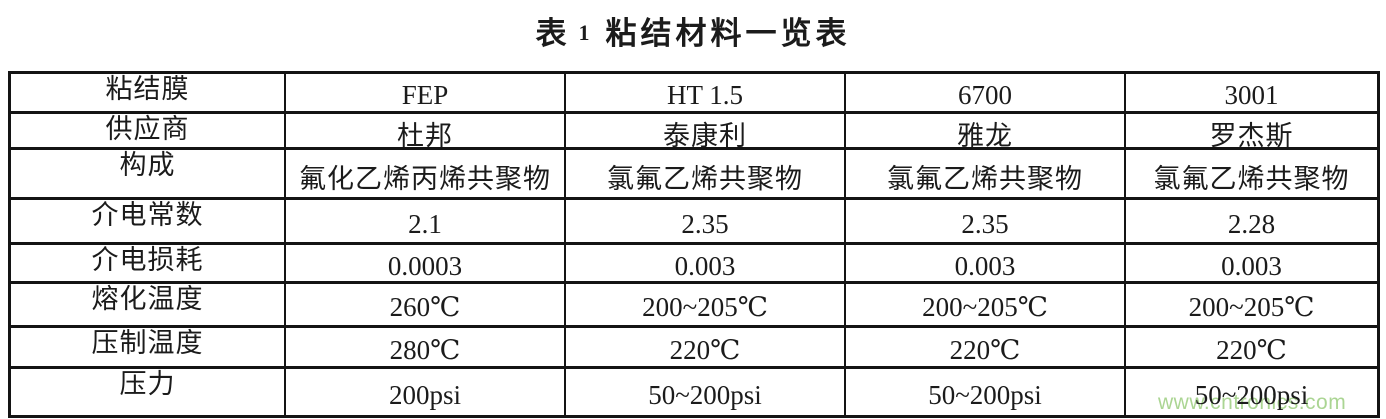 This screenshot has height=419, width=1386. I want to click on value-cell: FEP, so click(426, 92).